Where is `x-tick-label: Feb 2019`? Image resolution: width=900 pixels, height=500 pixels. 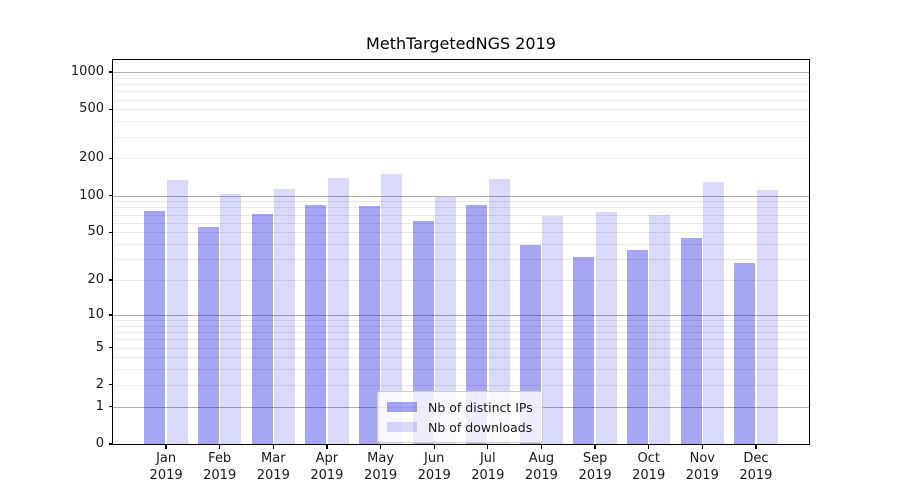
x-tick-label: Feb 2019 is located at coordinates (220, 467).